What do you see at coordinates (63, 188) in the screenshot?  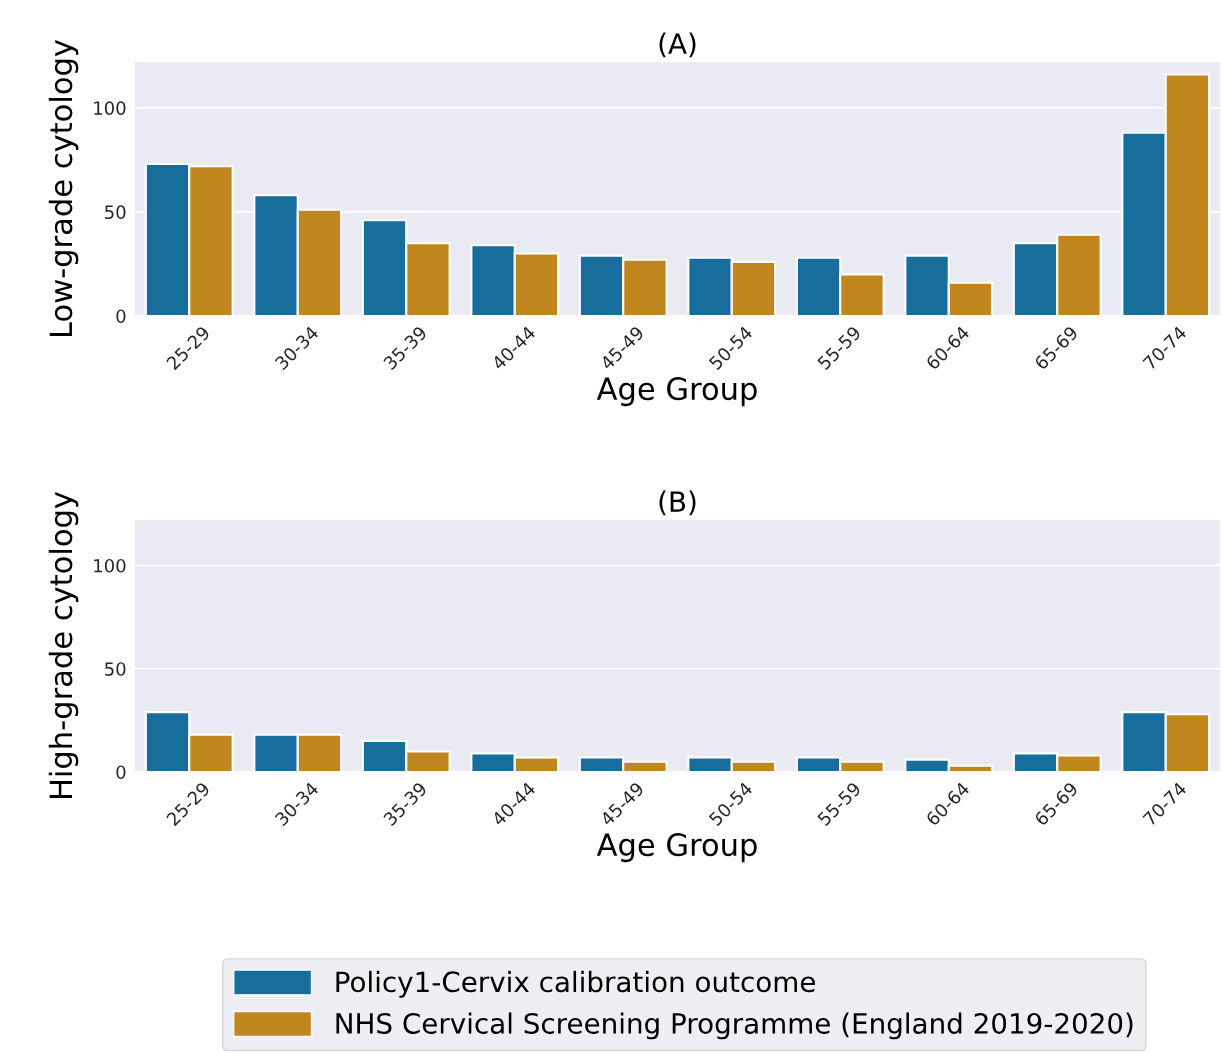 I see `y-axis-title: Low-grade cytology` at bounding box center [63, 188].